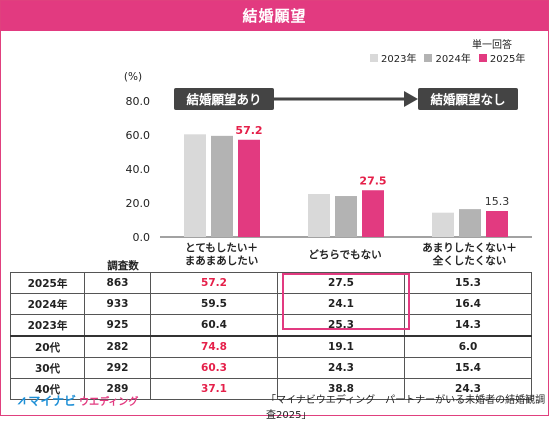 This screenshot has height=421, width=549. I want to click on count-header: 調査数, so click(123, 266).